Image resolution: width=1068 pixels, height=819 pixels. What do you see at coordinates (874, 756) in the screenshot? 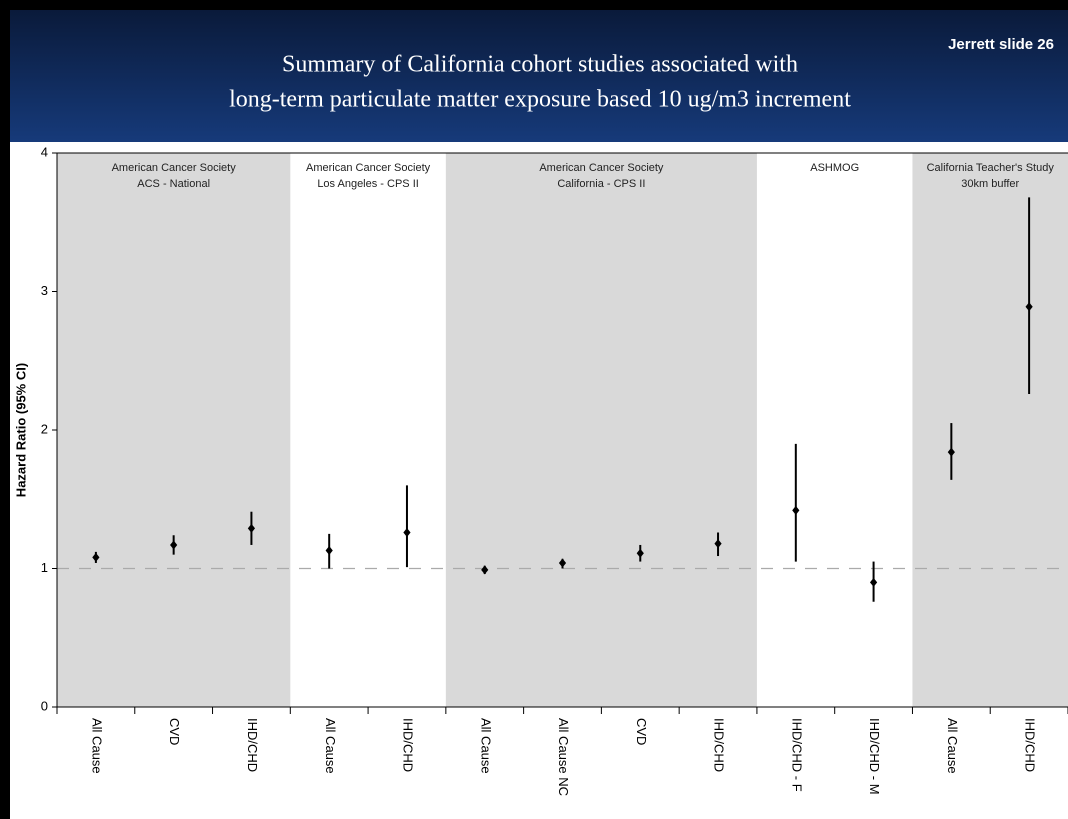
I see `x-tick-label: IHD/CHD - M` at bounding box center [874, 756].